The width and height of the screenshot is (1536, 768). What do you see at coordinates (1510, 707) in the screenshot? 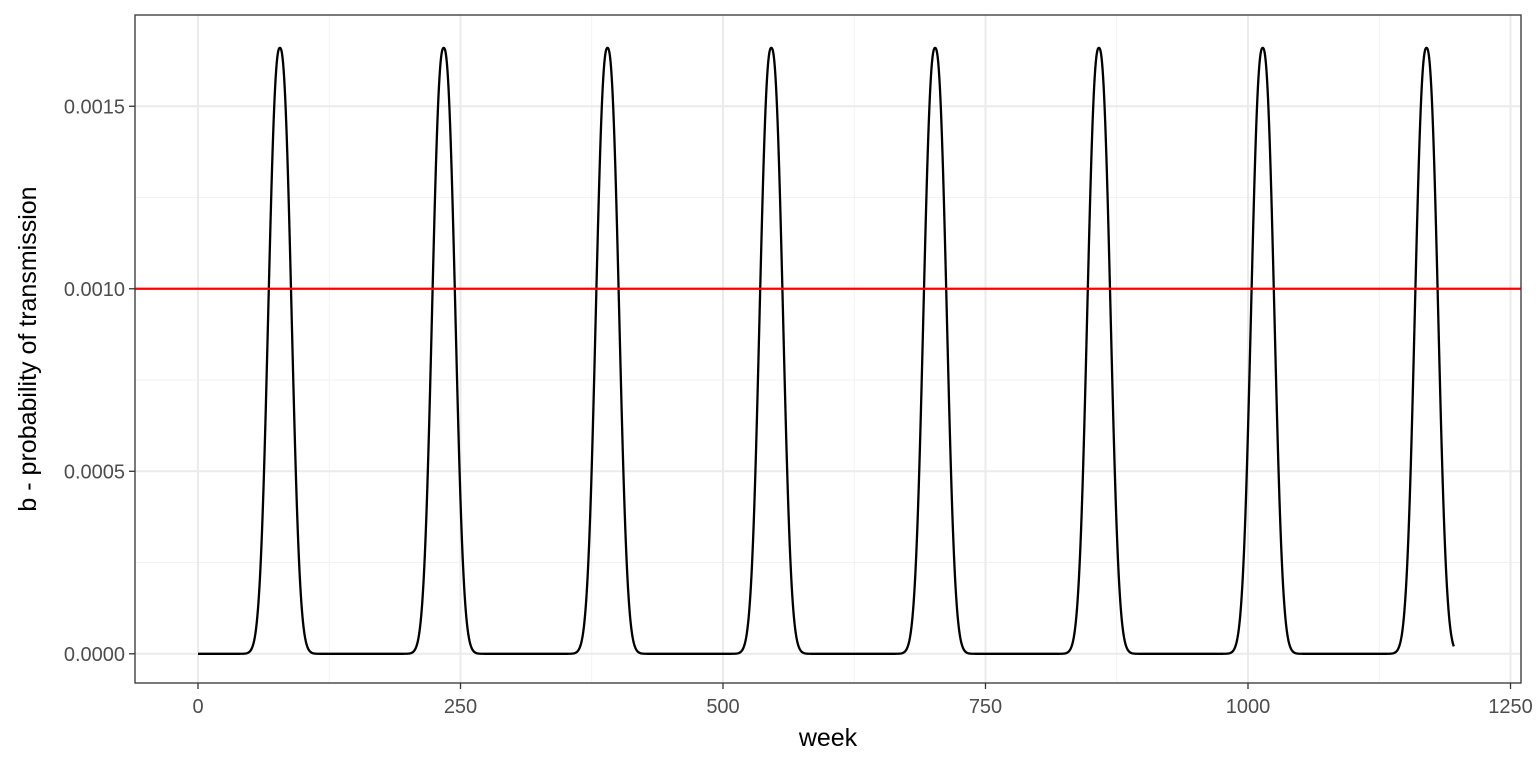
I see `x-tick-label: 1250` at bounding box center [1510, 707].